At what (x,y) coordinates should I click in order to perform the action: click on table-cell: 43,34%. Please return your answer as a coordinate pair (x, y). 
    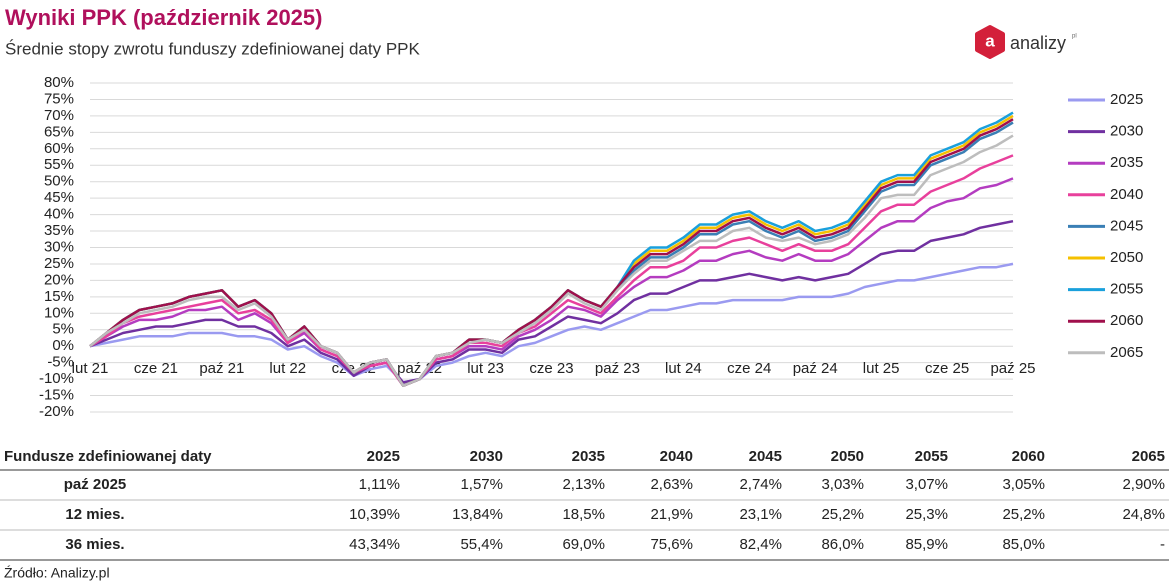
    Looking at the image, I should click on (374, 544).